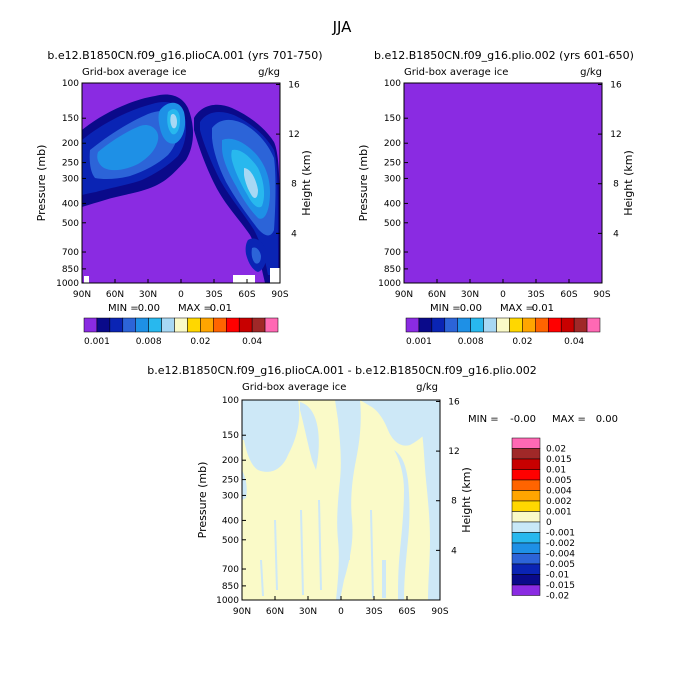 This screenshot has width=685, height=685. What do you see at coordinates (252, 342) in the screenshot?
I see `panel-left-colorbar-level-label: 0.04` at bounding box center [252, 342].